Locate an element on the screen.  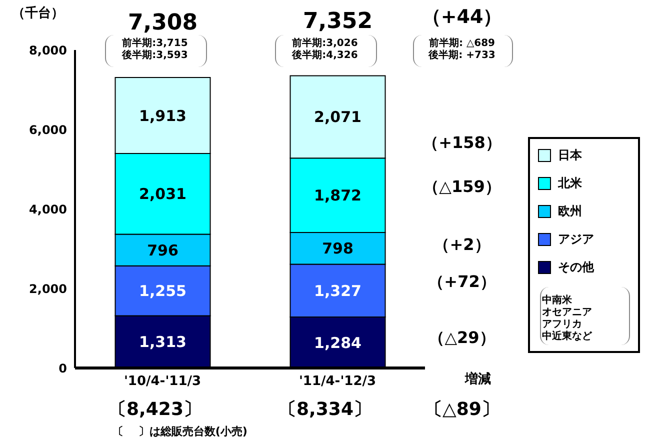
text: 〔△89〕 is located at coordinates (462, 410).